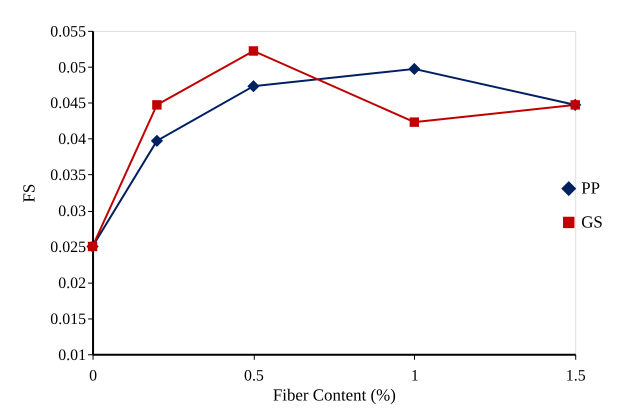 The height and width of the screenshot is (418, 621). What do you see at coordinates (68, 319) in the screenshot?
I see `y-tick-label: 0.015` at bounding box center [68, 319].